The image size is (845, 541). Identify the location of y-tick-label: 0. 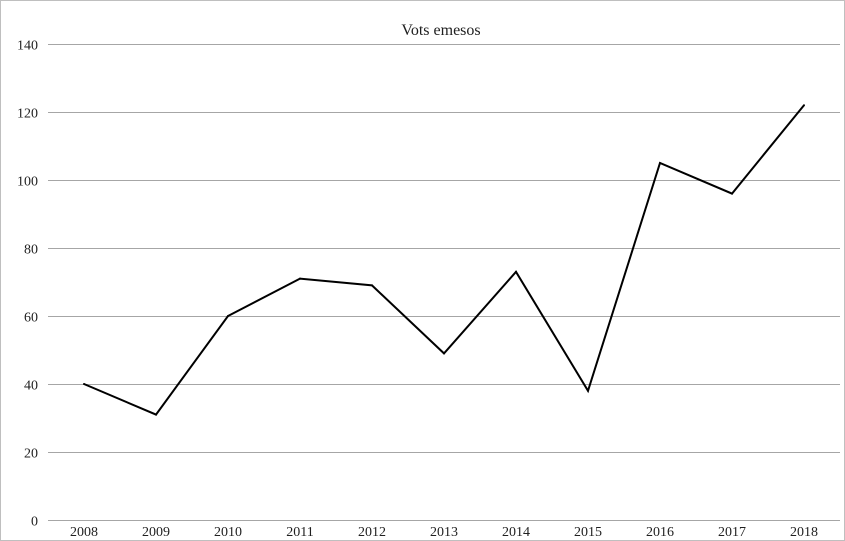
(34, 522).